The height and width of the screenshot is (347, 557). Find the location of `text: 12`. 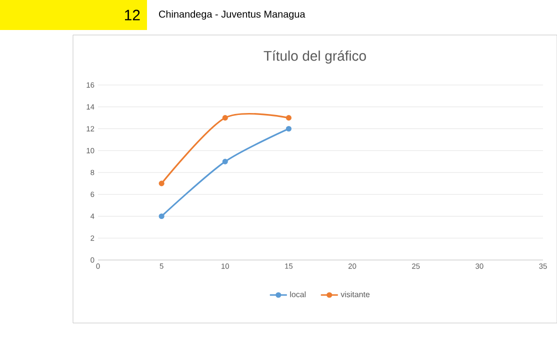

text: 12 is located at coordinates (132, 15).